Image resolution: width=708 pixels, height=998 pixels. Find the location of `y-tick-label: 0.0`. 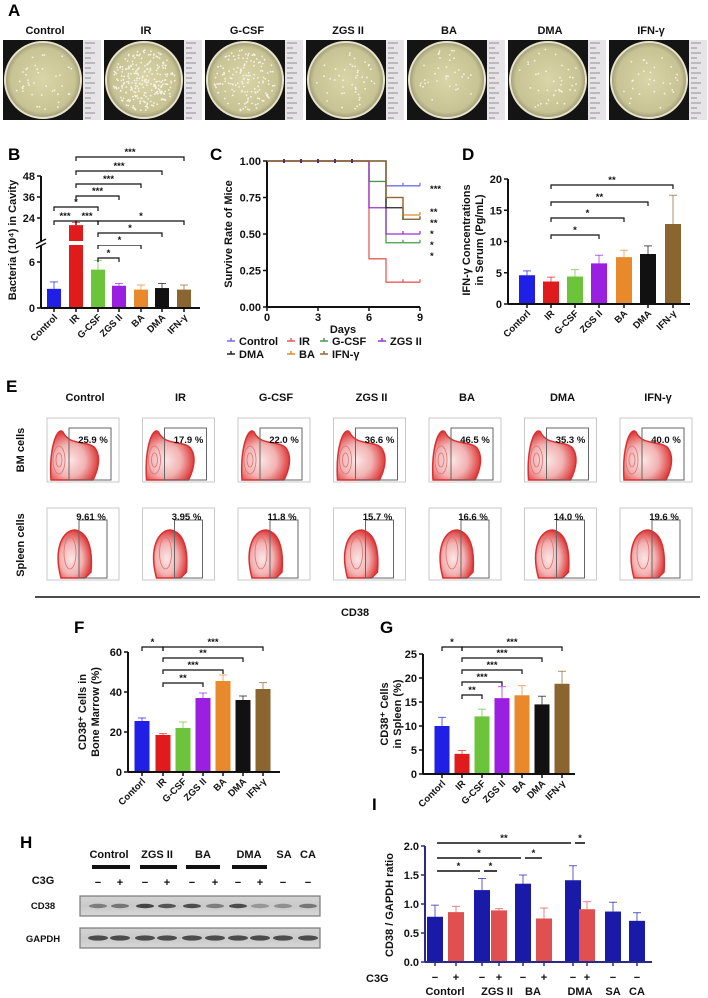

y-tick-label: 0.0 is located at coordinates (411, 963).